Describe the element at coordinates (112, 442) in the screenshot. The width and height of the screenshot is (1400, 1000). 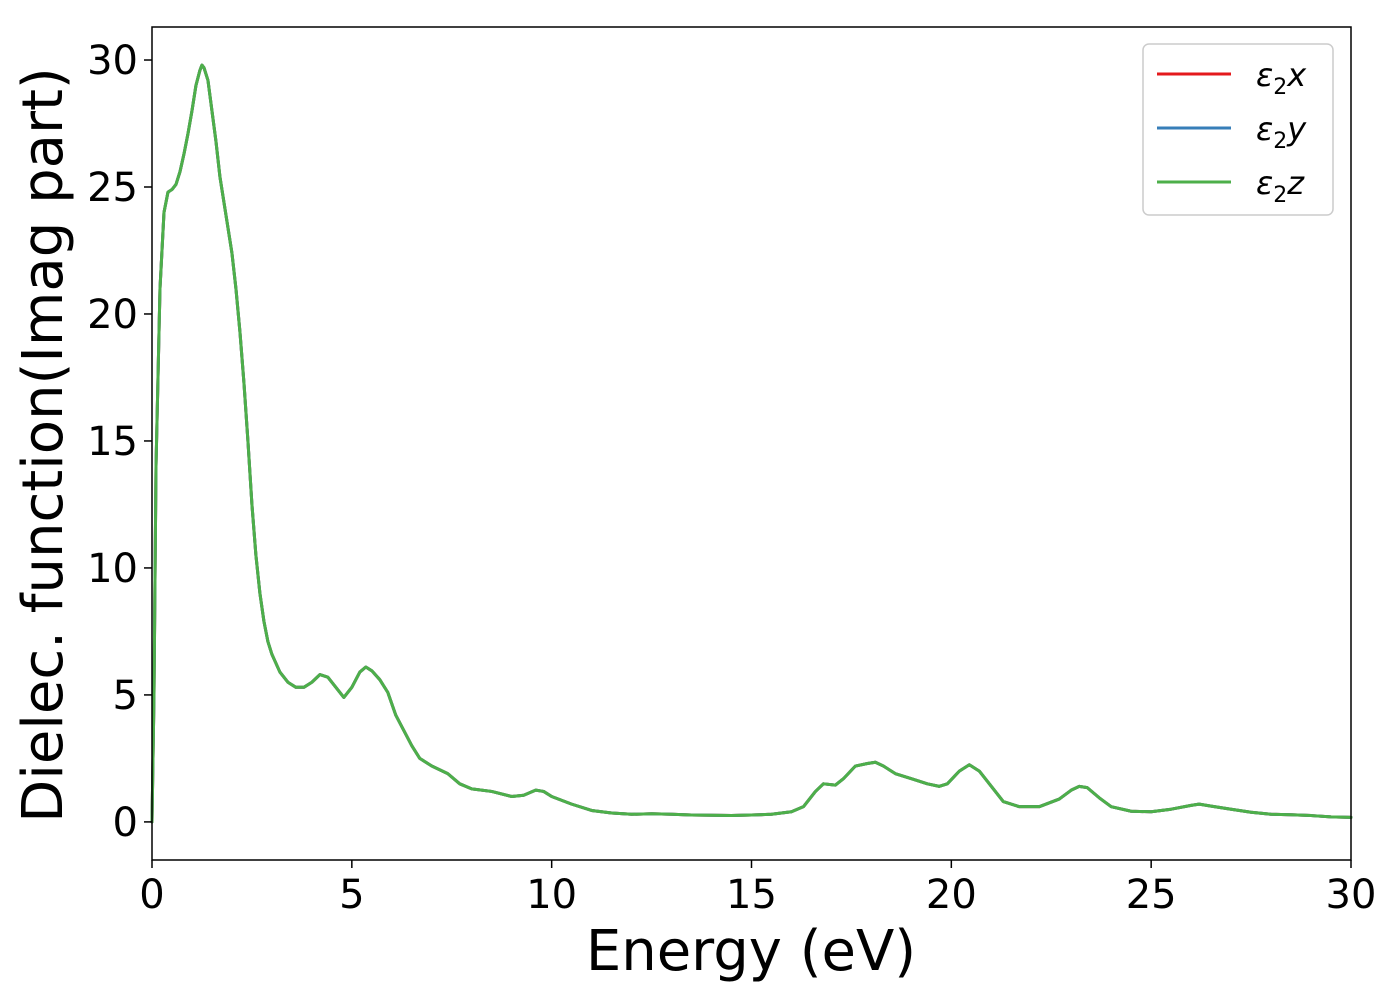
I see `y-tick-label: 15` at that location.